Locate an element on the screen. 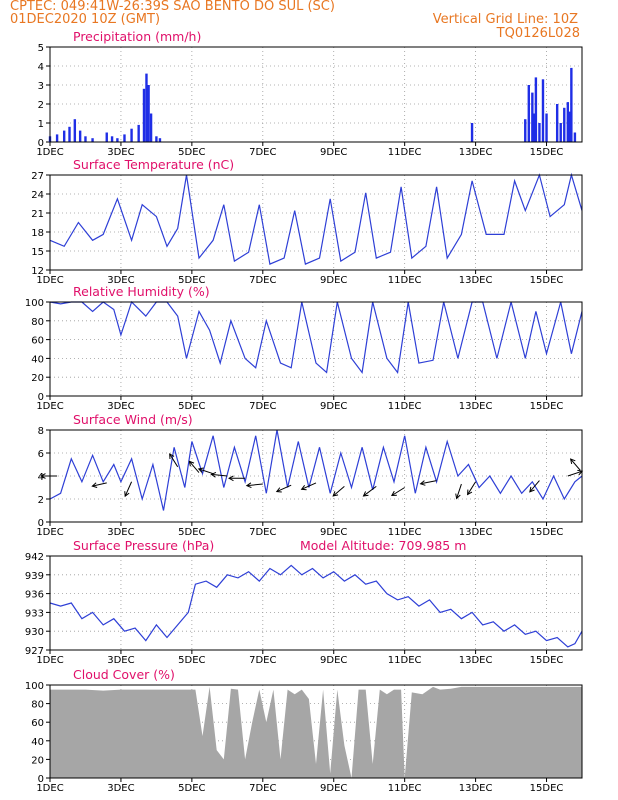 The width and height of the screenshot is (618, 800). y-tick-label: 927 is located at coordinates (34, 651).